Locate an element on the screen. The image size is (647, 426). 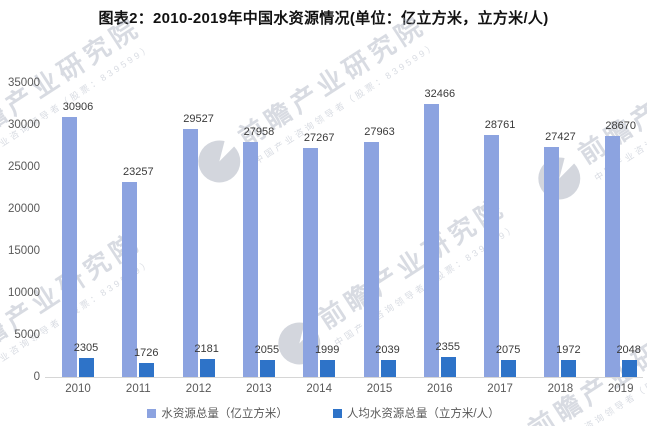
bar-percapita-2015 is located at coordinates (388, 368).